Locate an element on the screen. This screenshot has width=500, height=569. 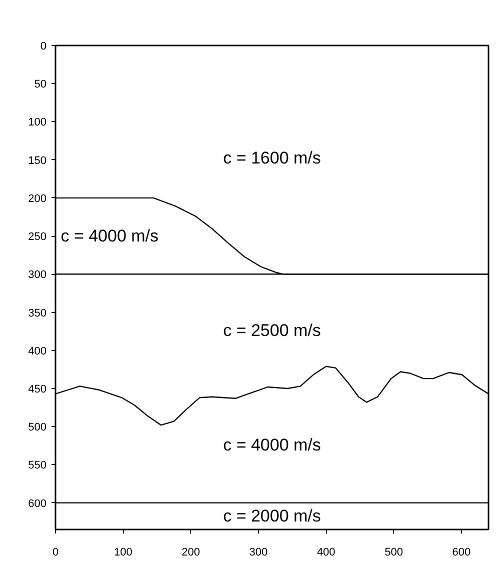
annotation: c = 1600 m/s is located at coordinates (272, 158).